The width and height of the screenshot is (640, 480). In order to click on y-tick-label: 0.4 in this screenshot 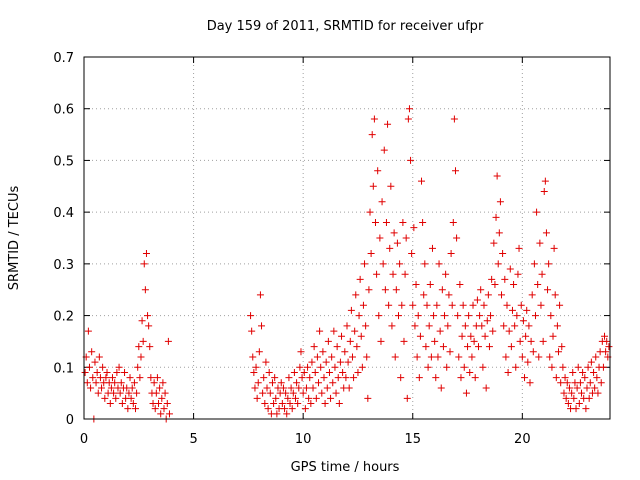, I will do `click(63, 213)`.